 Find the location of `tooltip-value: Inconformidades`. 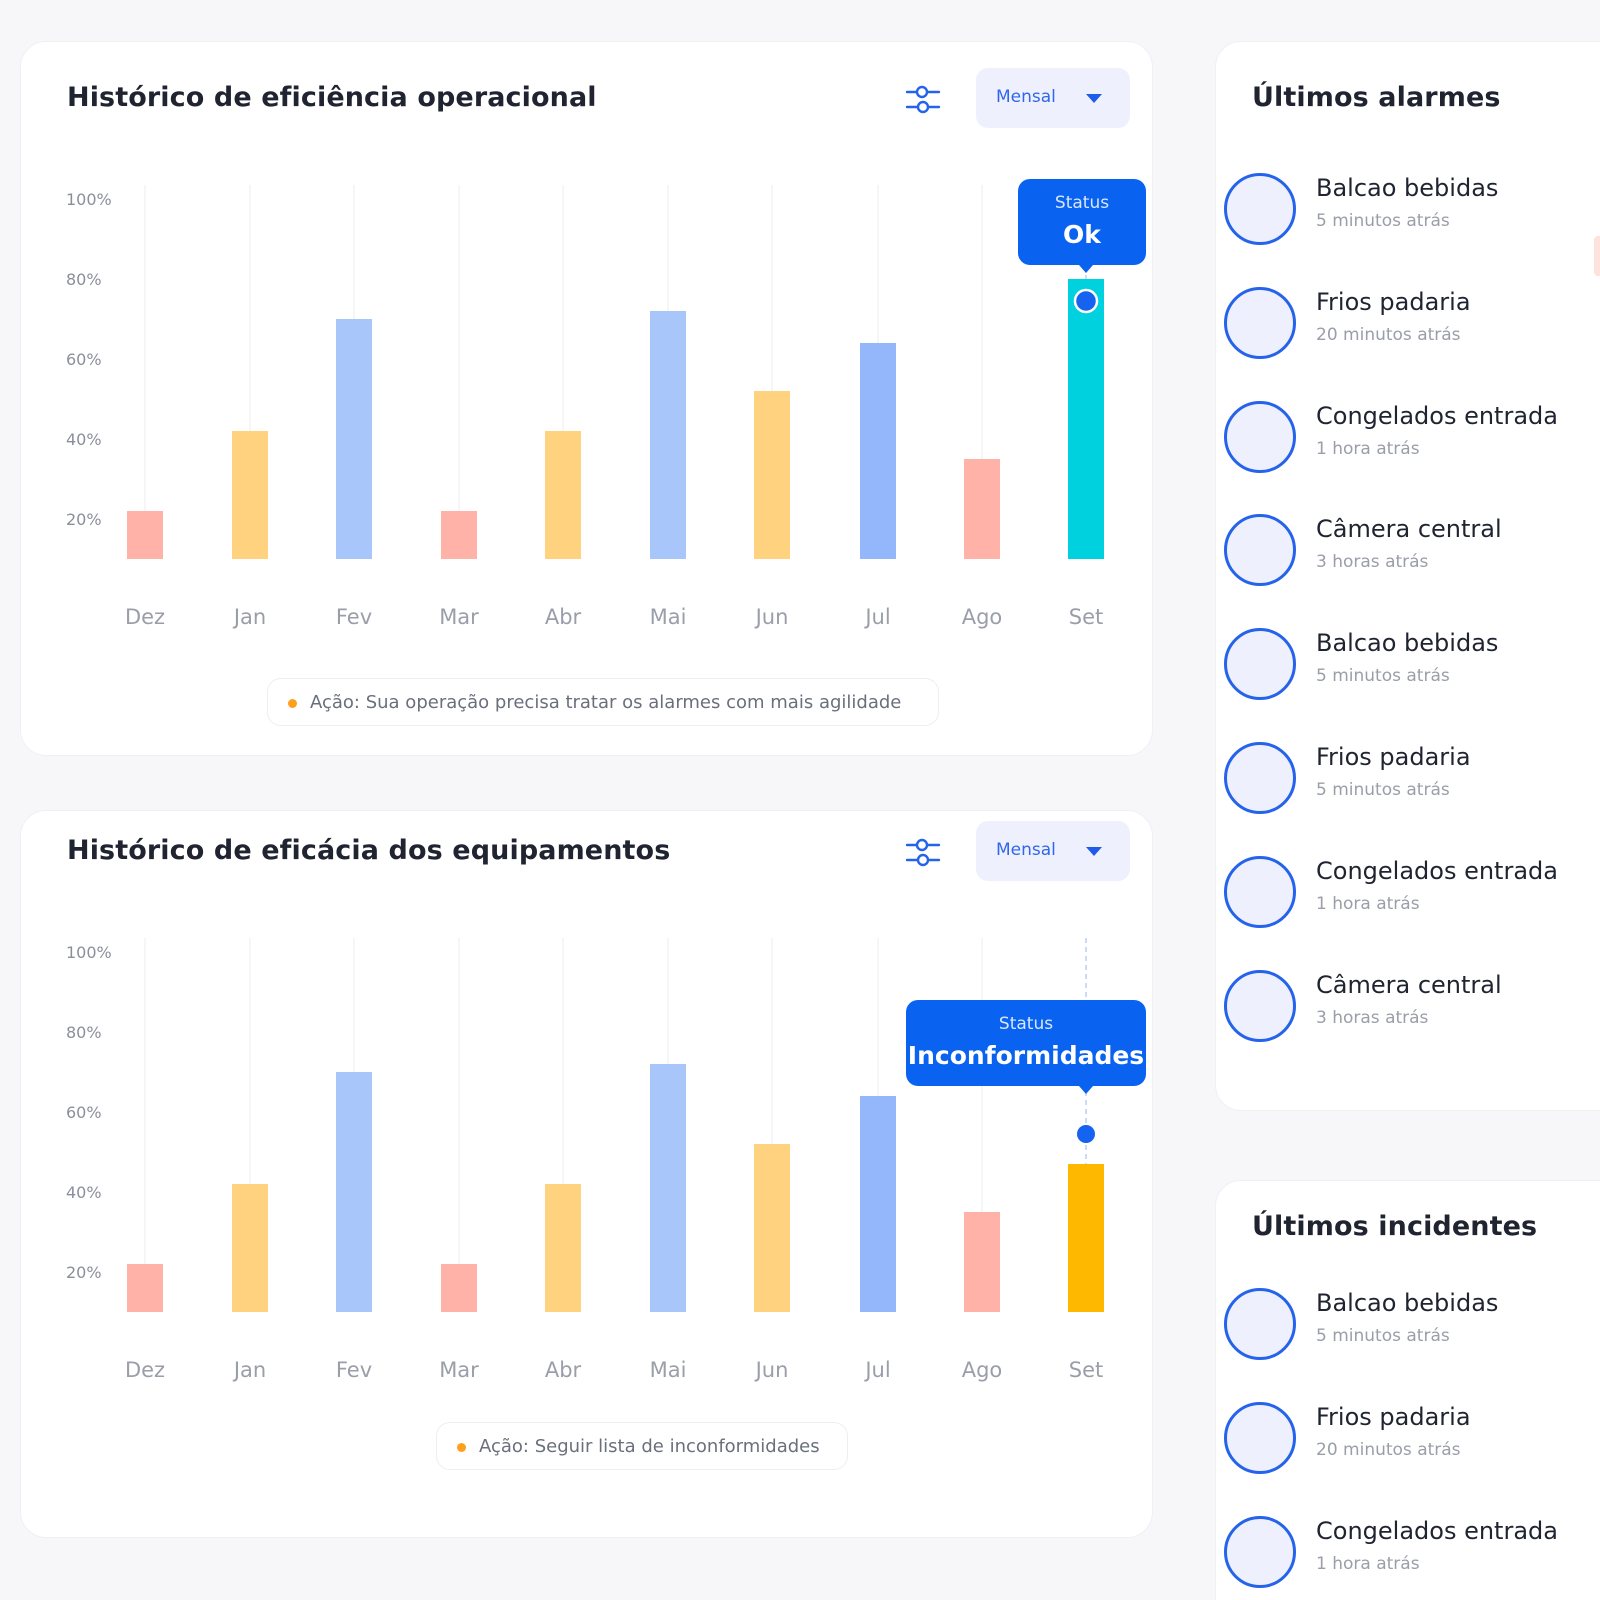

tooltip-value: Inconformidades is located at coordinates (1026, 1055).